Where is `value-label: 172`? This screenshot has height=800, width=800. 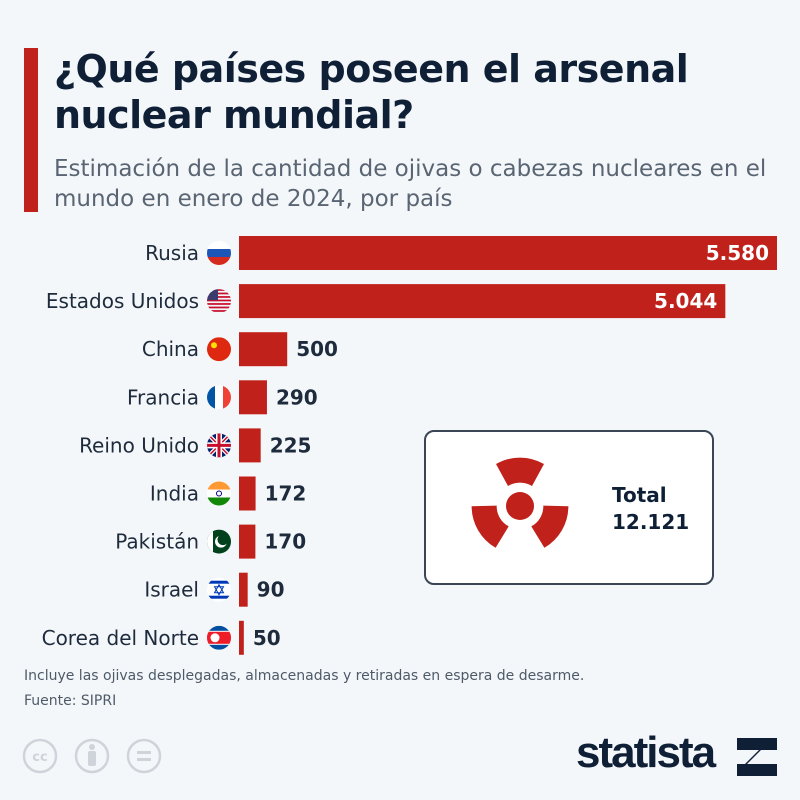 value-label: 172 is located at coordinates (286, 494).